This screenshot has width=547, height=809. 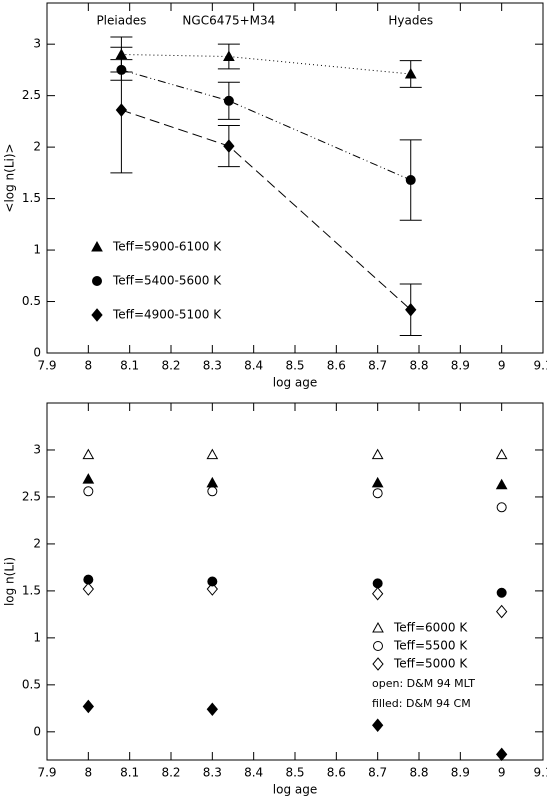 What do you see at coordinates (423, 683) in the screenshot?
I see `legend-note: open: D&M 94 MLT` at bounding box center [423, 683].